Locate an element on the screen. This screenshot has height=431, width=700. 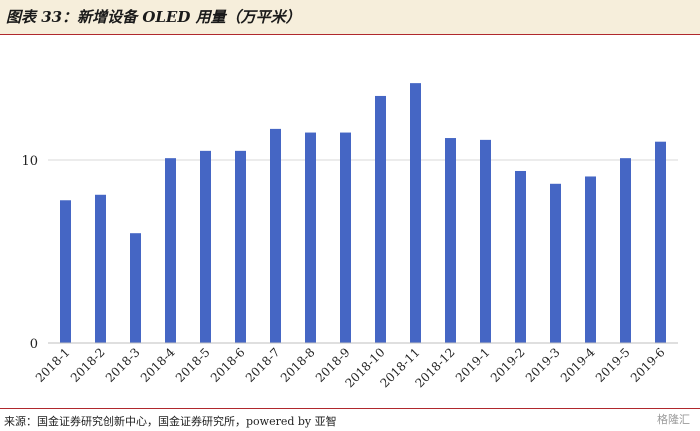
x-tick-label-2019-4: 2019-4 is located at coordinates (578, 365).